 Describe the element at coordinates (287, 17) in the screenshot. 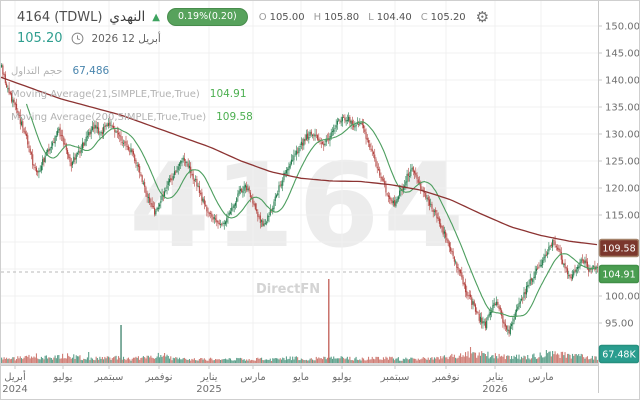

I see `ohlc-value: 105.00` at that location.